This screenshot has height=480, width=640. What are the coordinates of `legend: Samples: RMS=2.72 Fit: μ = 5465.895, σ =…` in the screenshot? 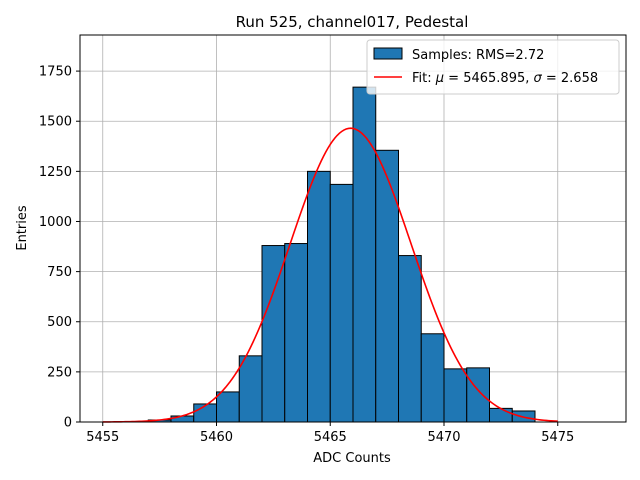 It's located at (493, 67).